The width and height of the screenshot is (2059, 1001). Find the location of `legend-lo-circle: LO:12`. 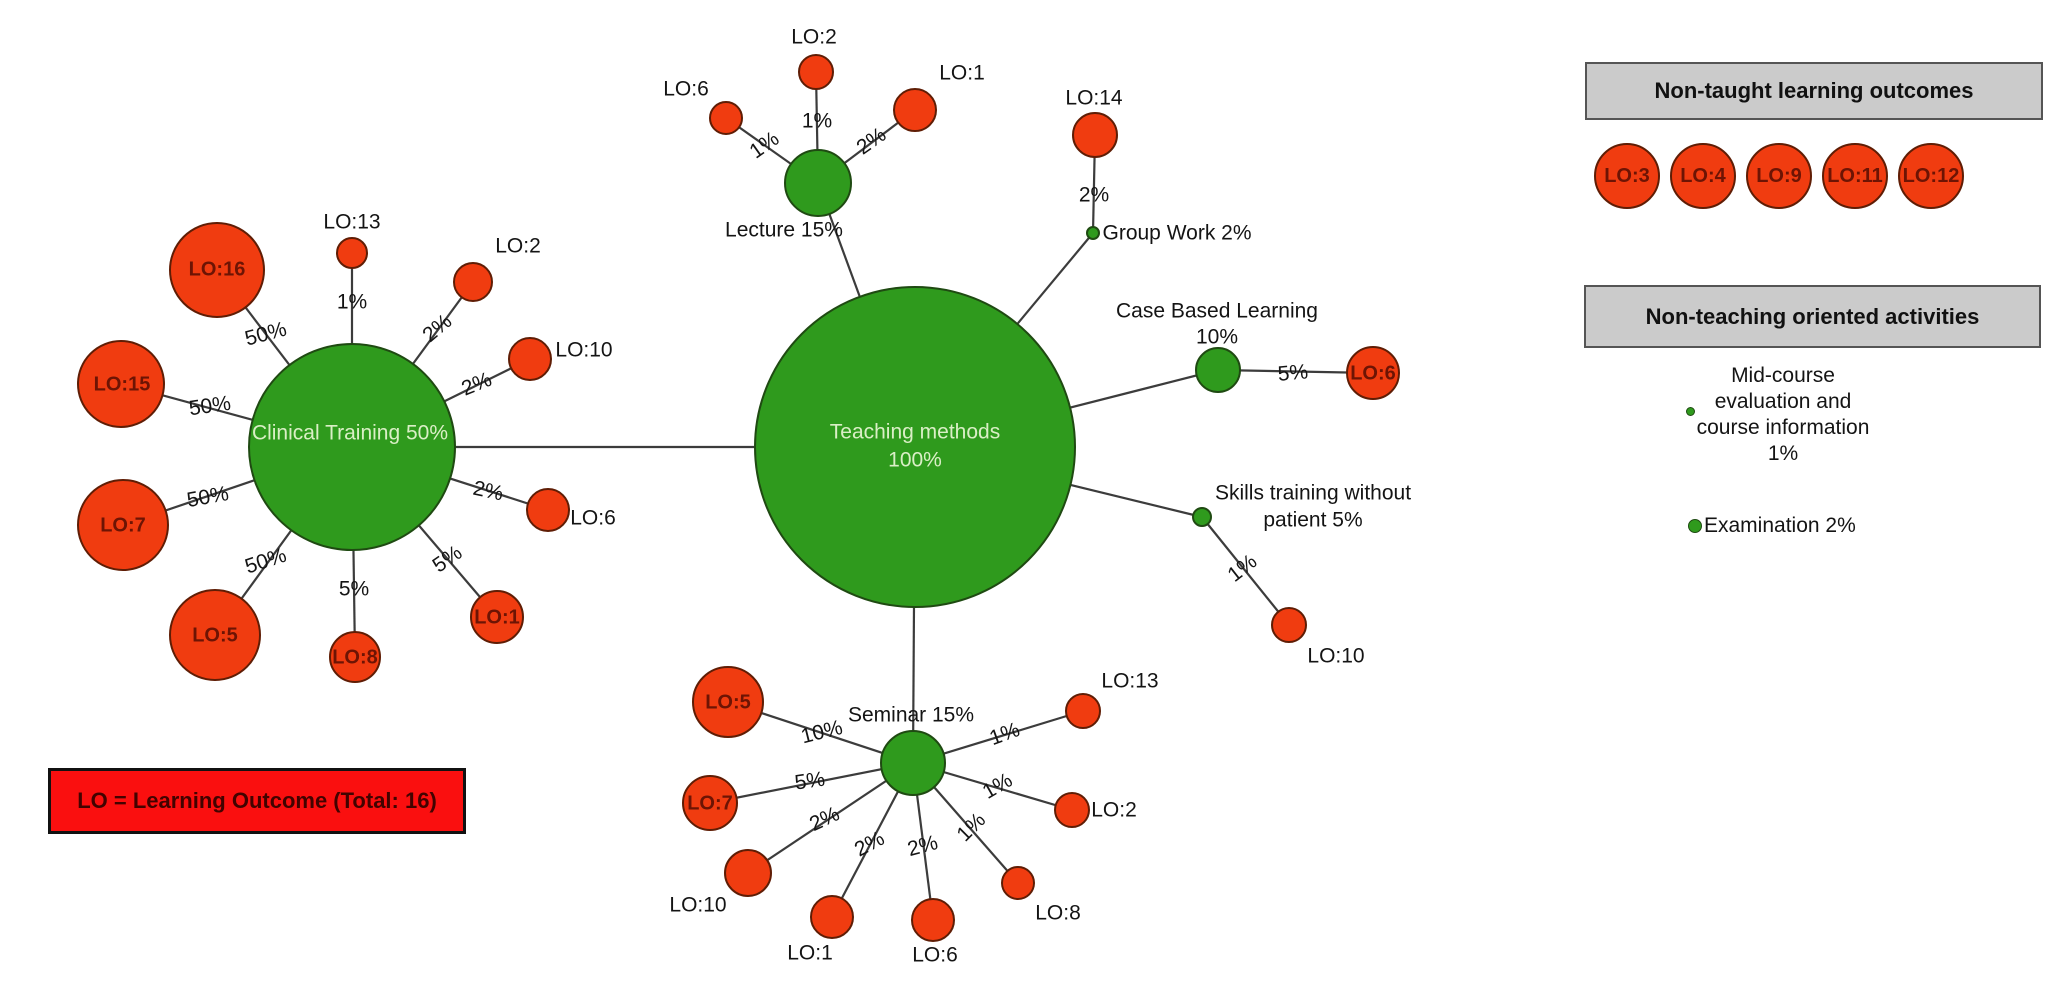

legend-lo-circle: LO:12 is located at coordinates (1931, 176).